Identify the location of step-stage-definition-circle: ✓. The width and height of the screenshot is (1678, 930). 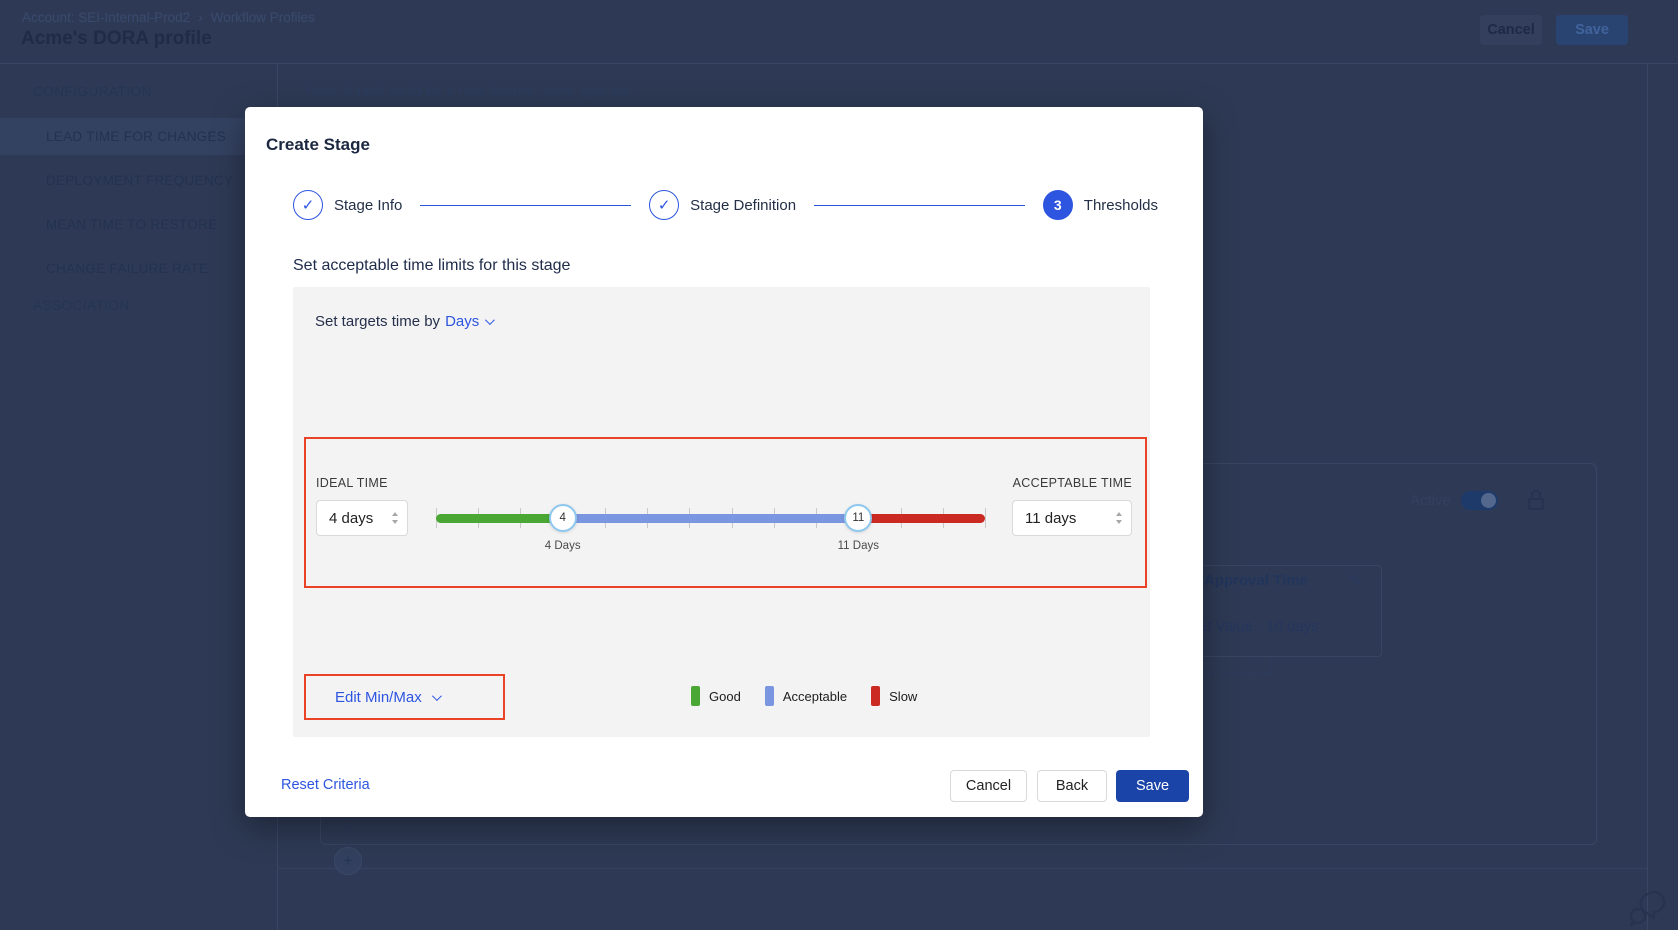
(664, 205).